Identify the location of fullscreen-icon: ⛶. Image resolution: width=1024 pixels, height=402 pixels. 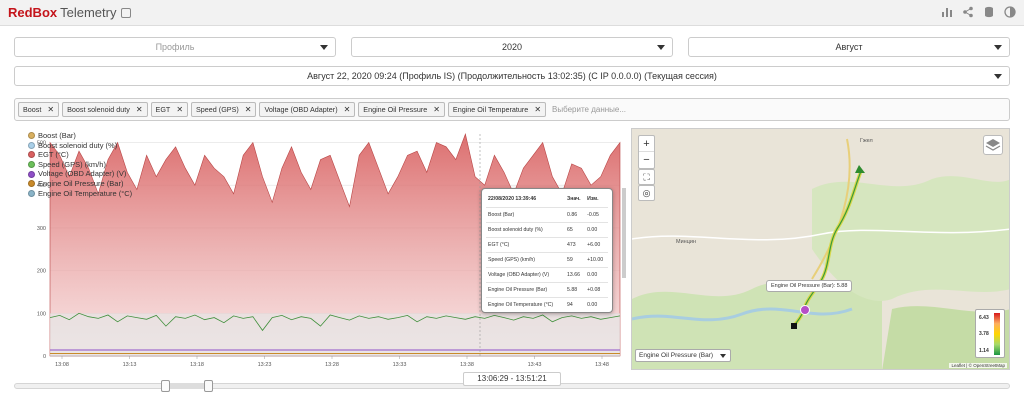
(646, 177).